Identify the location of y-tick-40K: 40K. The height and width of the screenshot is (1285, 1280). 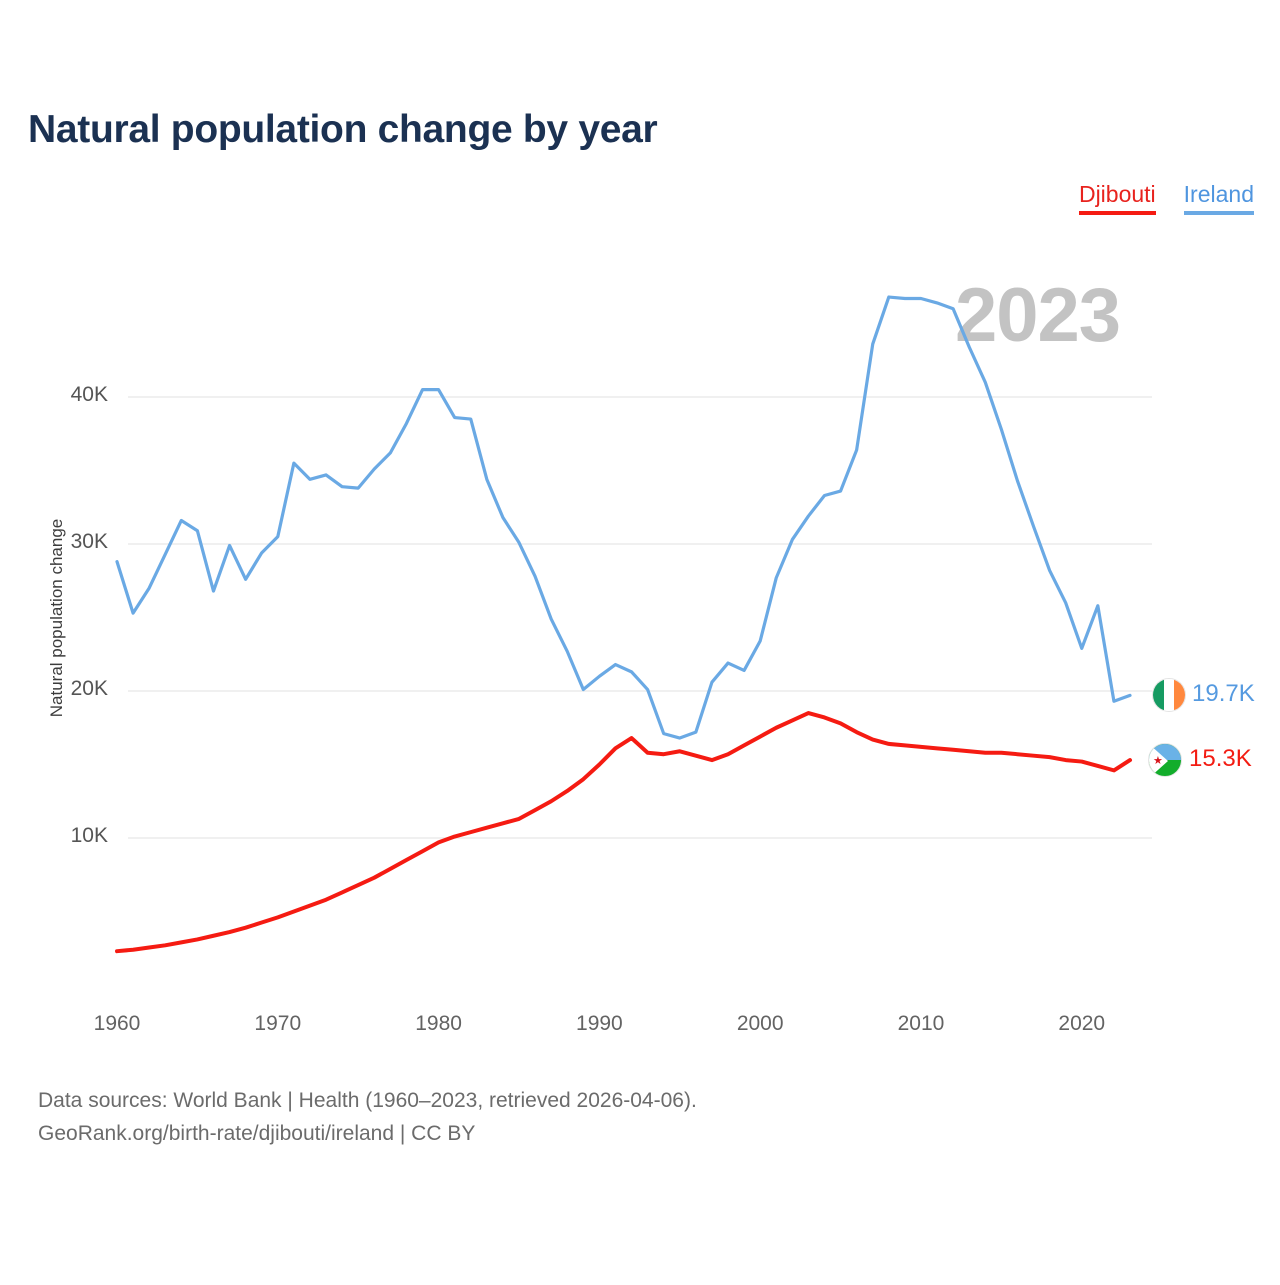
(89, 394).